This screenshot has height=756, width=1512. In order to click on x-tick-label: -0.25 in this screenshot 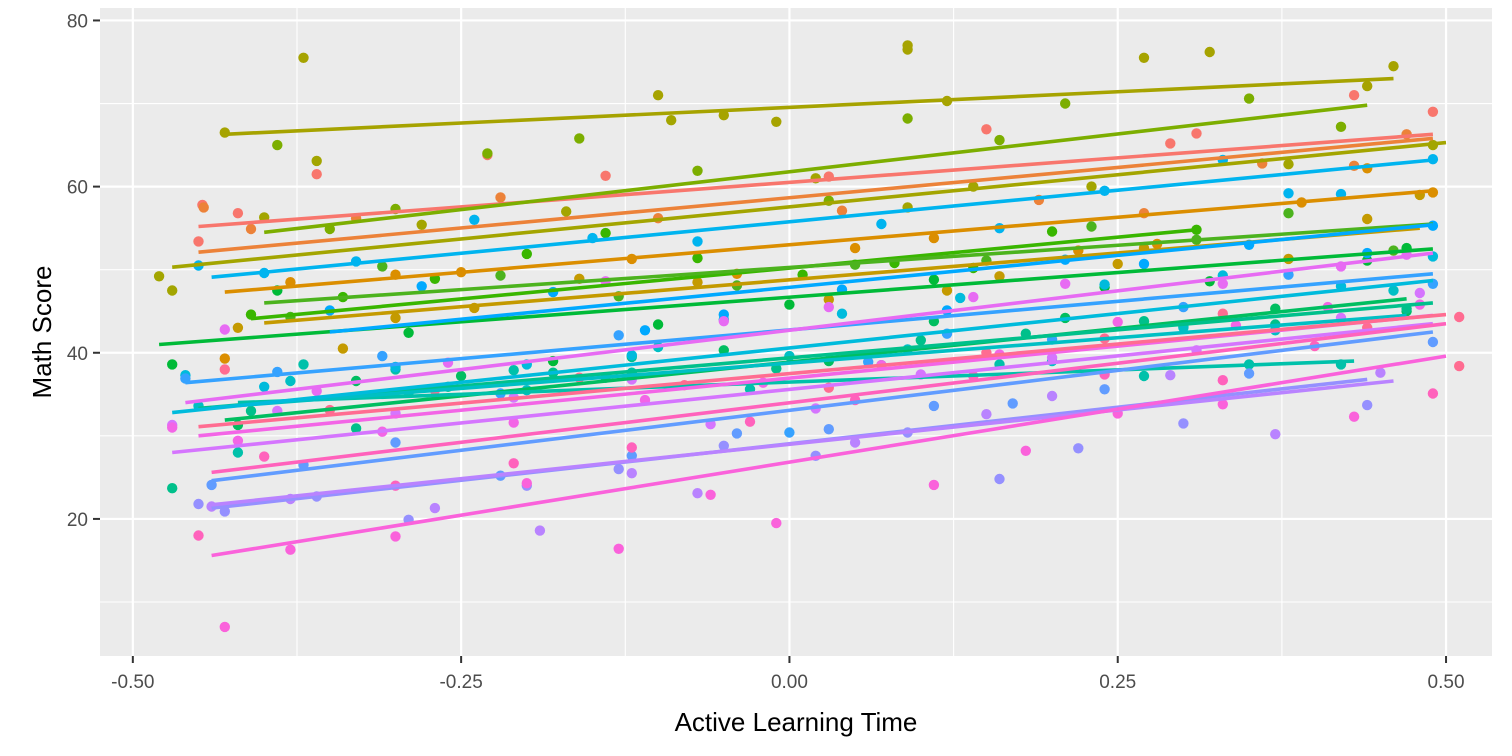, I will do `click(460, 682)`.